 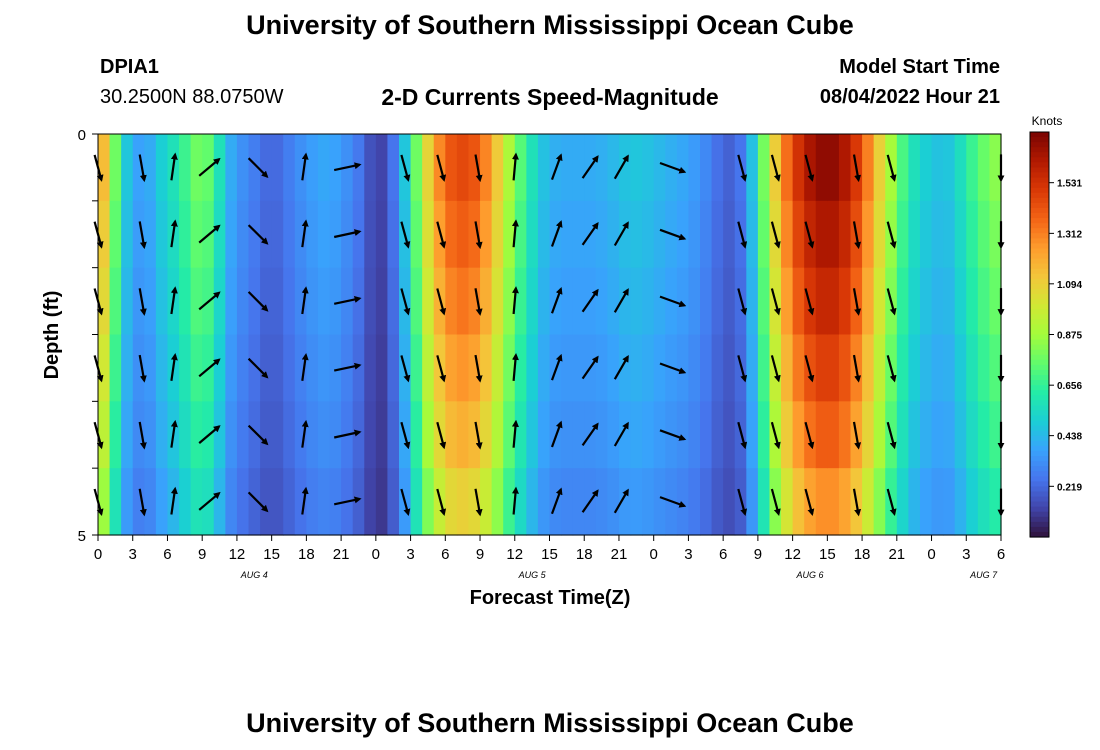 I want to click on model-start-value: 08/04/2022 Hour 21, so click(x=909, y=97).